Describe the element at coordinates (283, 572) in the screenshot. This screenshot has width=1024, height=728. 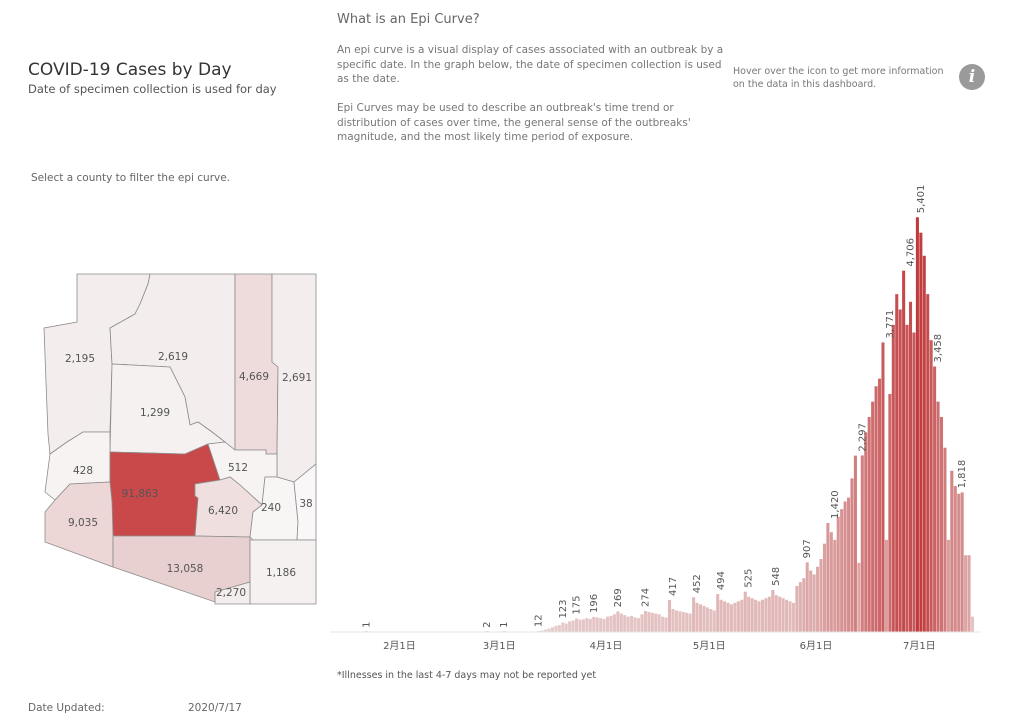
I see `county-cochise` at that location.